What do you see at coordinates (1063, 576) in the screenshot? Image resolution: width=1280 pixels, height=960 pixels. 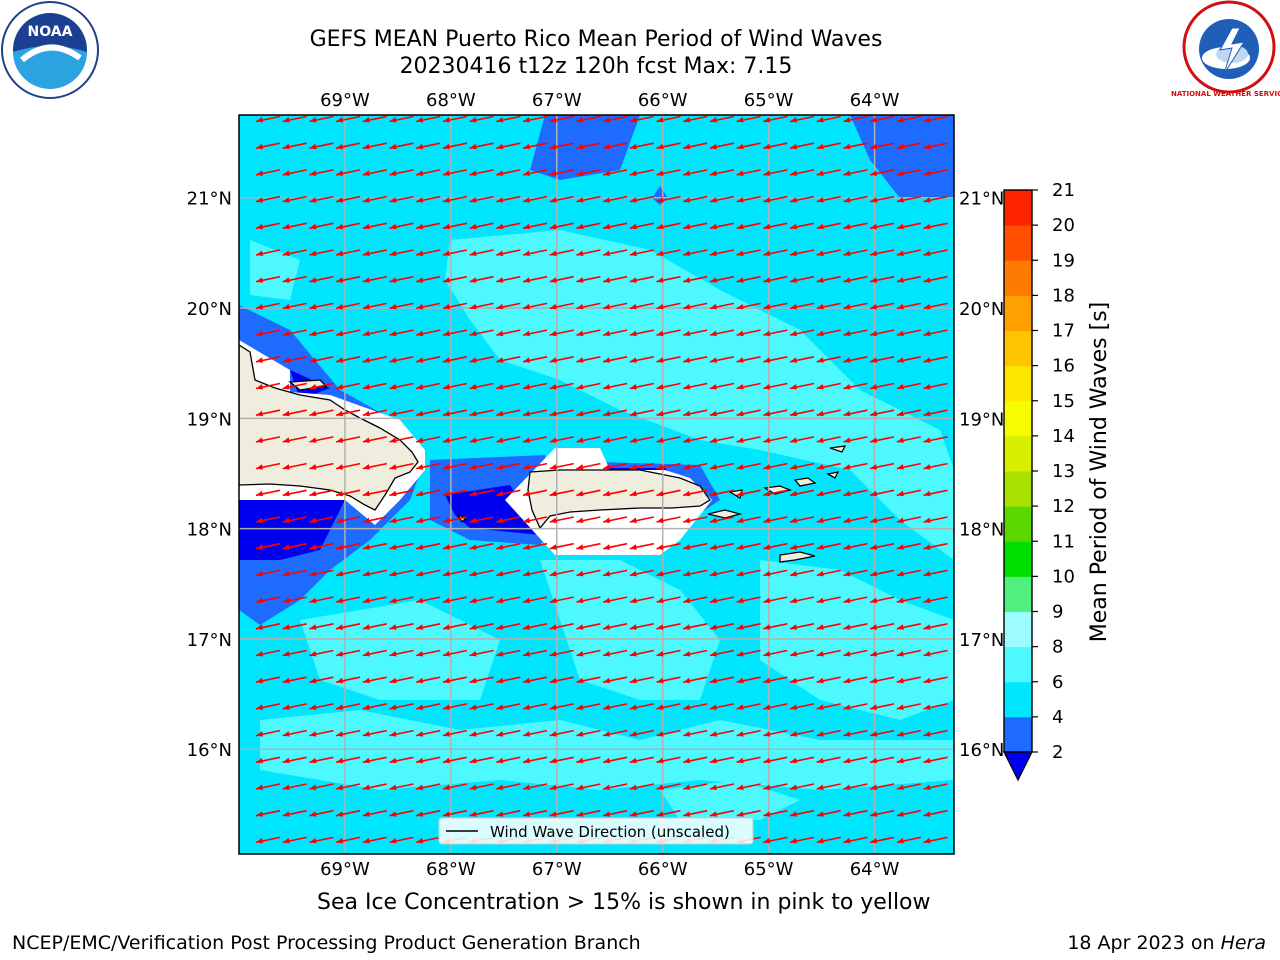 I see `colorbar-tick-label: 10` at bounding box center [1063, 576].